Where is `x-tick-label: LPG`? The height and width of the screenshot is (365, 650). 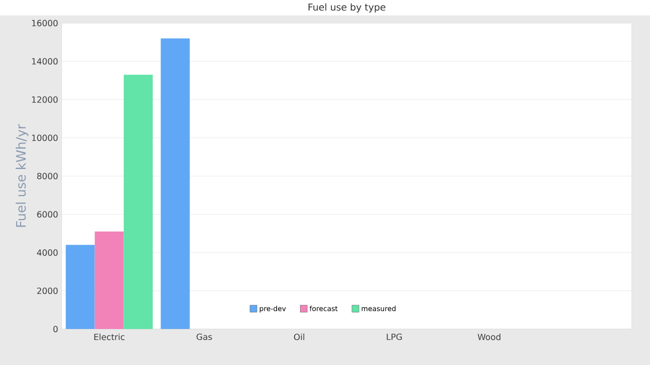 x-tick-label: LPG is located at coordinates (394, 336).